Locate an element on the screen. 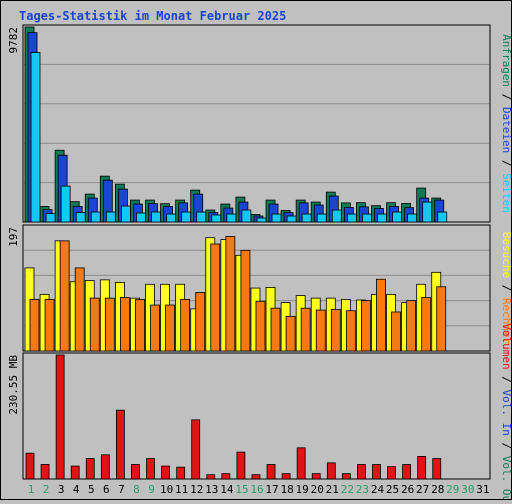 Image resolution: width=512 pixels, height=504 pixels. x-tick-day-6: 6 is located at coordinates (106, 489).